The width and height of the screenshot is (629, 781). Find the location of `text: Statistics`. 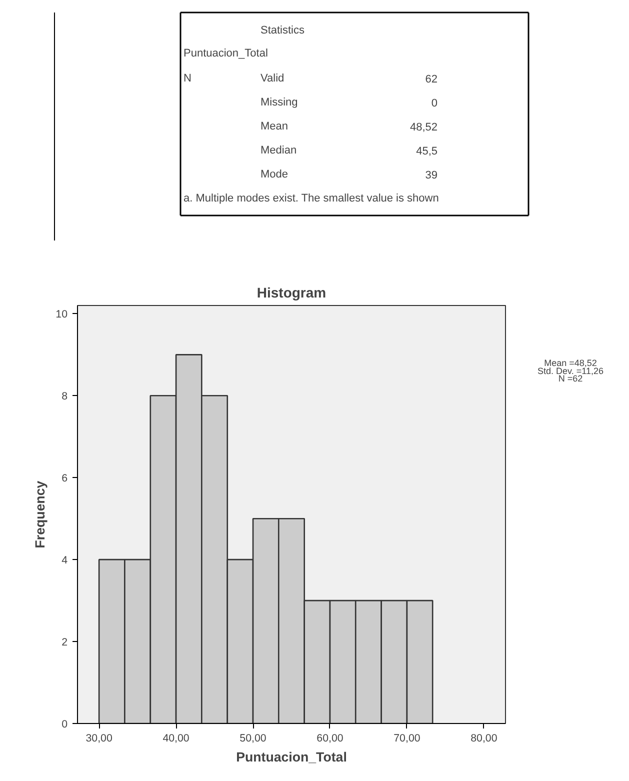

text: Statistics is located at coordinates (283, 30).